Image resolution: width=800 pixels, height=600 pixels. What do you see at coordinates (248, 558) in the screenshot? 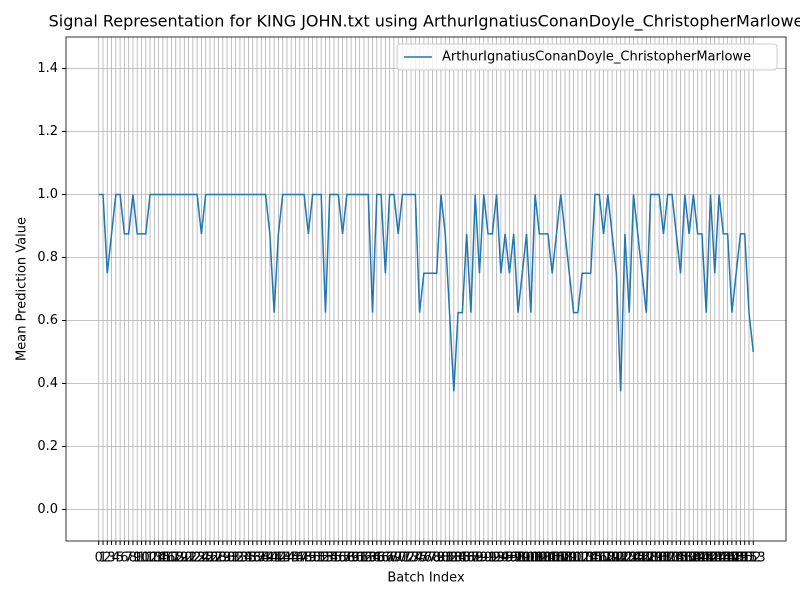
I see `x-tick-label: 35` at bounding box center [248, 558].